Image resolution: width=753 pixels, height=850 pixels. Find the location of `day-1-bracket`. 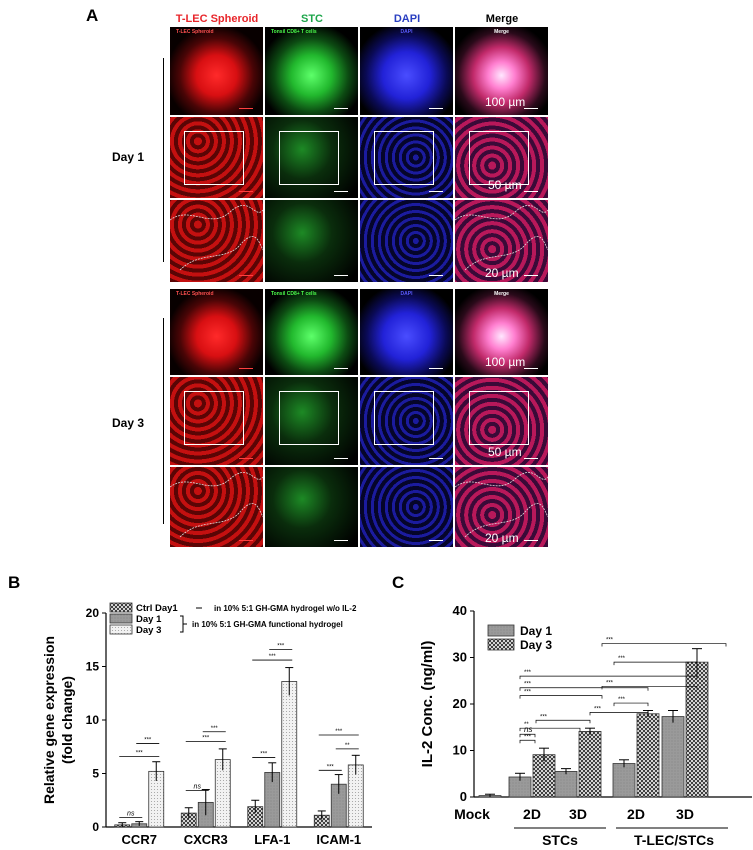

day-1-bracket is located at coordinates (163, 160).